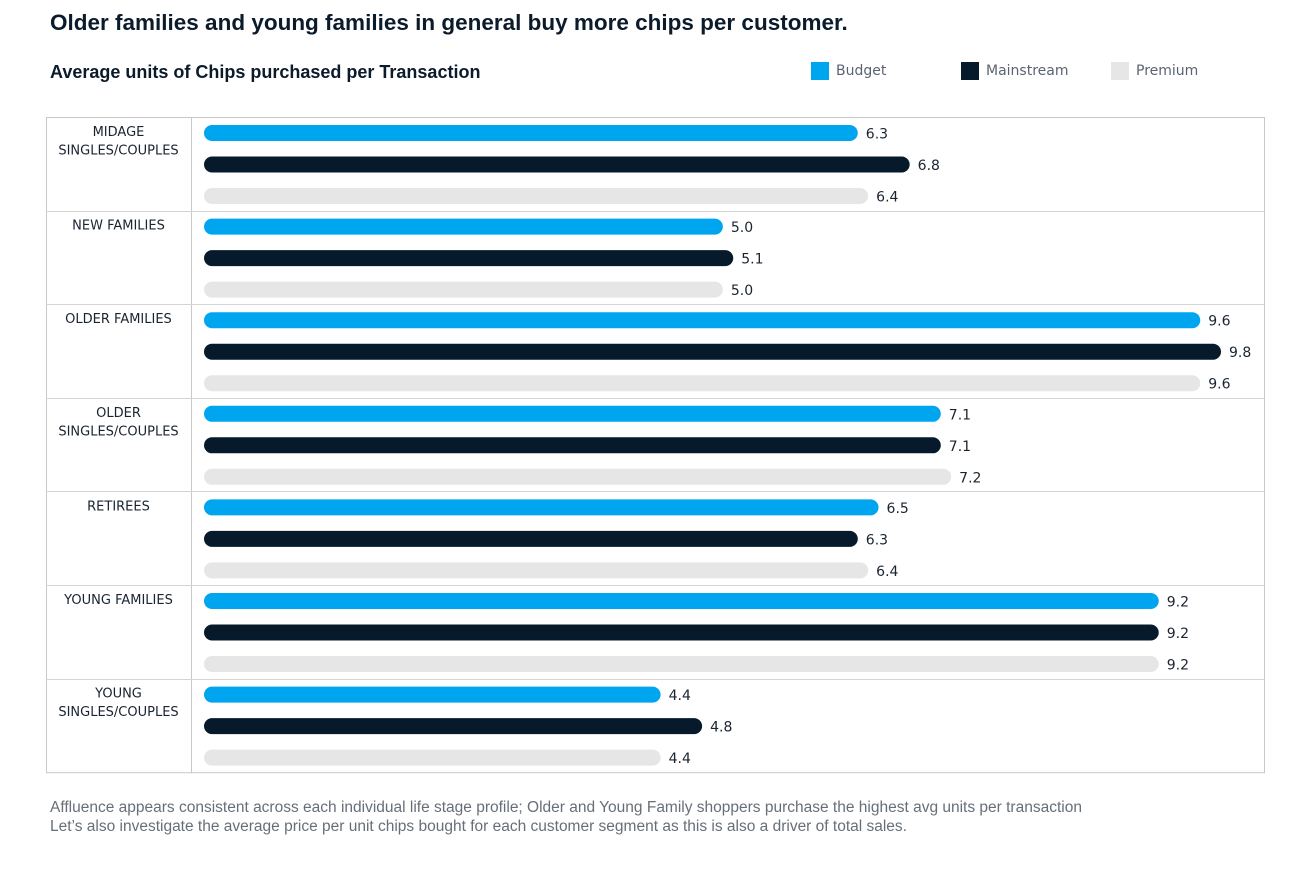  What do you see at coordinates (680, 759) in the screenshot?
I see `value-label-young-singles-couples-premium: 4.4` at bounding box center [680, 759].